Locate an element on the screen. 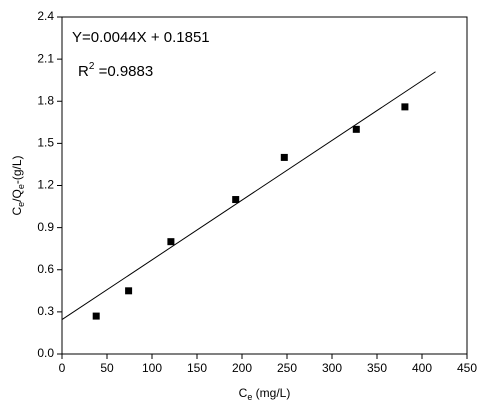 The width and height of the screenshot is (500, 411). y-tick-label: 0.0 is located at coordinates (45, 353).